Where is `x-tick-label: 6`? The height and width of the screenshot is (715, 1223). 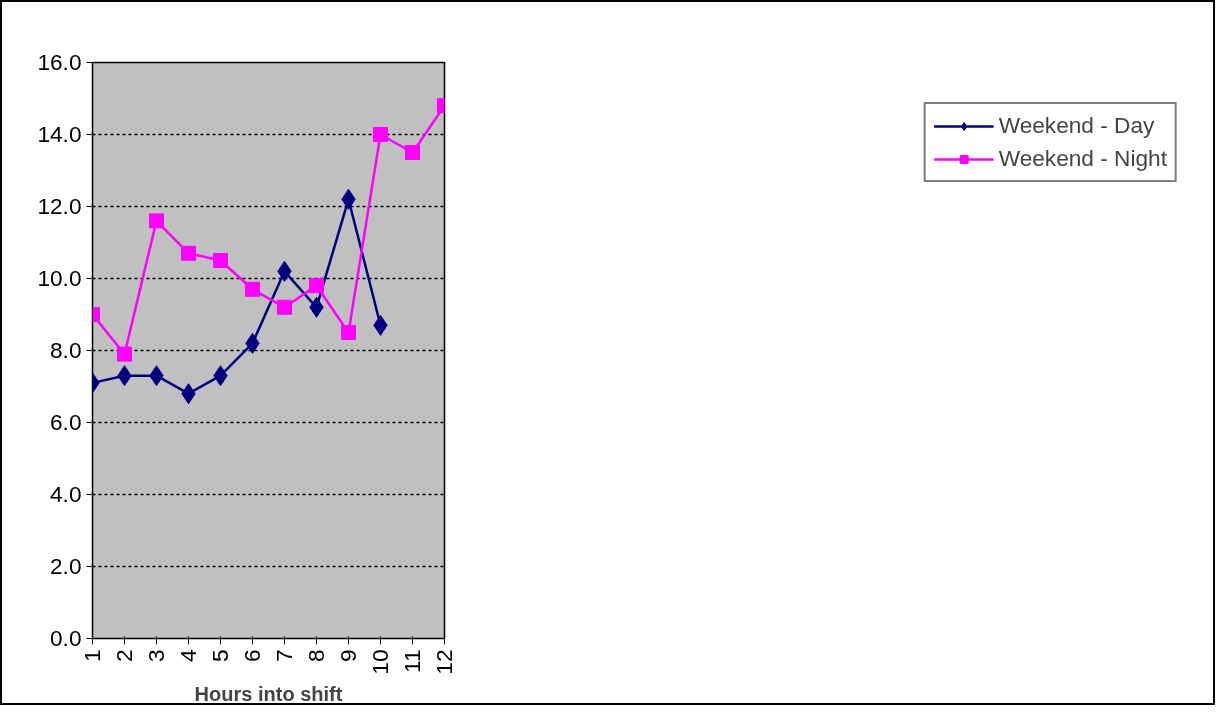
x-tick-label: 6 is located at coordinates (252, 656).